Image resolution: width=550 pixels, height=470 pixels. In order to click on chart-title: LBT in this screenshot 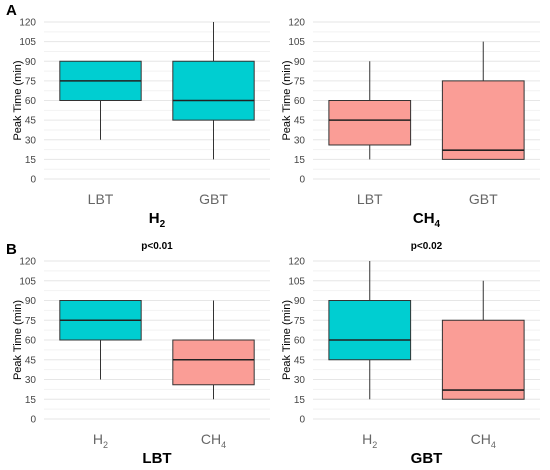, I will do `click(156, 458)`.